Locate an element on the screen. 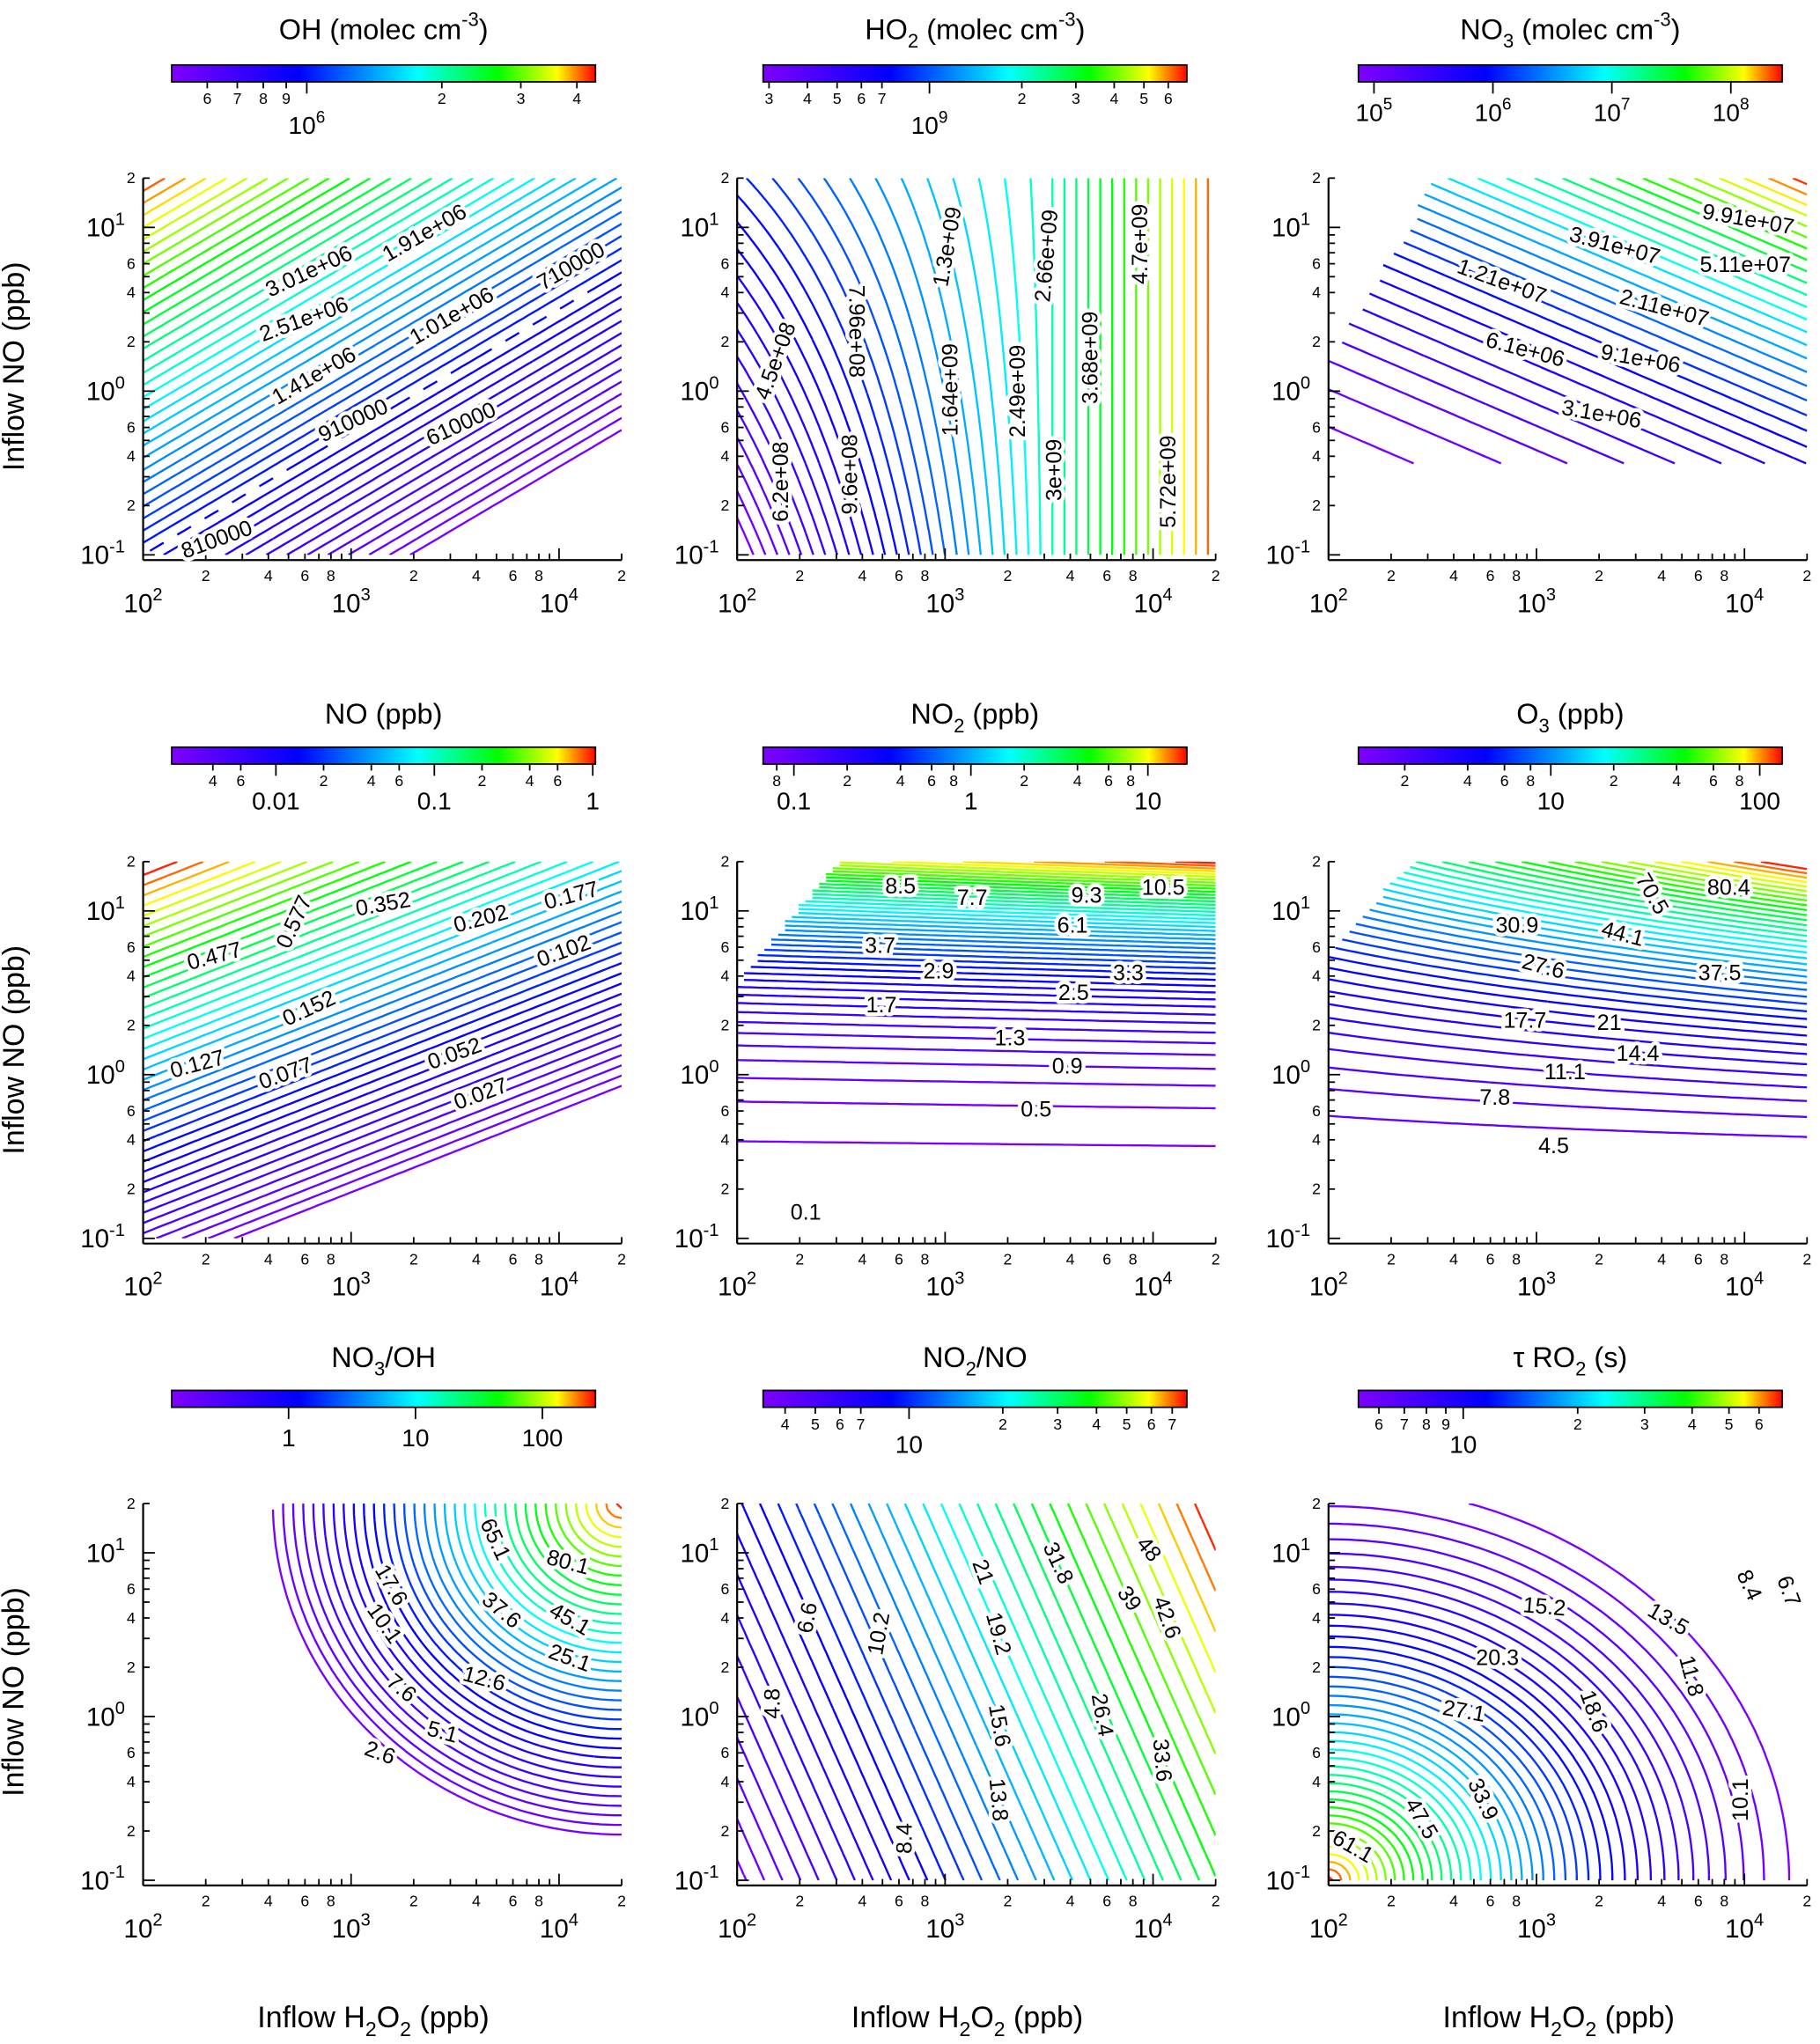 The width and height of the screenshot is (1820, 2044). panel-title-part: NO is located at coordinates (1481, 29).